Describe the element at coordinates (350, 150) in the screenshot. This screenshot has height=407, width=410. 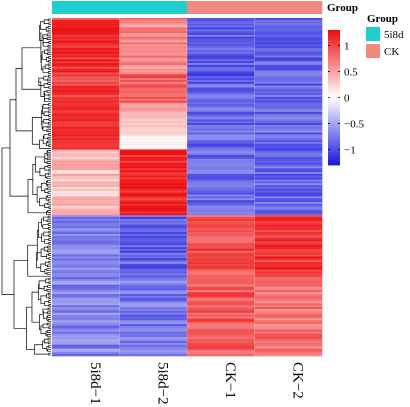
I see `colorbar-tick-label: −1` at that location.